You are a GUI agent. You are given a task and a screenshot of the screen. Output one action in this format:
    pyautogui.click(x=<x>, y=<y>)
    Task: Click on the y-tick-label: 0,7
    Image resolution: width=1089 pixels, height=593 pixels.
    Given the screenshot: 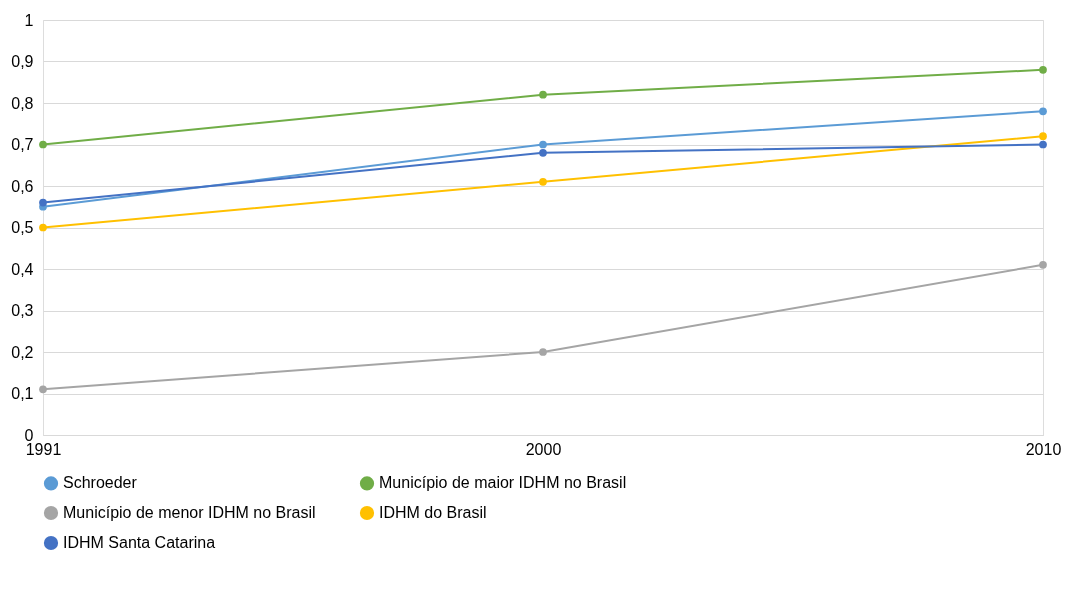 What is the action you would take?
    pyautogui.click(x=22, y=144)
    